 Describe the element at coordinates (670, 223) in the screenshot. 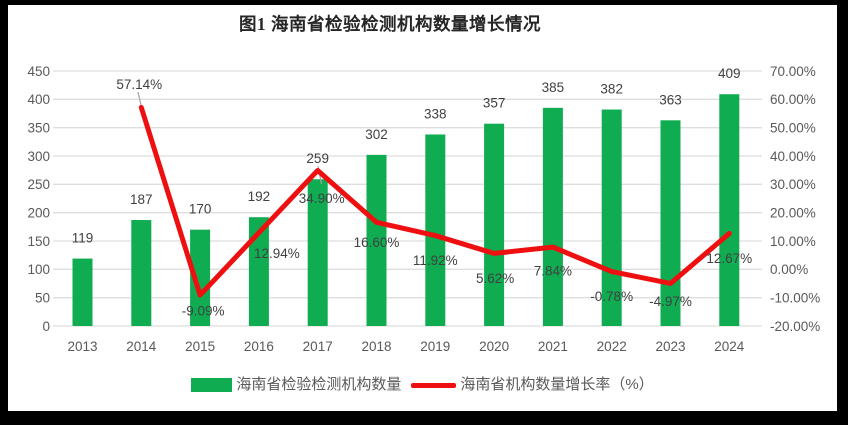

I see `bar-2023` at that location.